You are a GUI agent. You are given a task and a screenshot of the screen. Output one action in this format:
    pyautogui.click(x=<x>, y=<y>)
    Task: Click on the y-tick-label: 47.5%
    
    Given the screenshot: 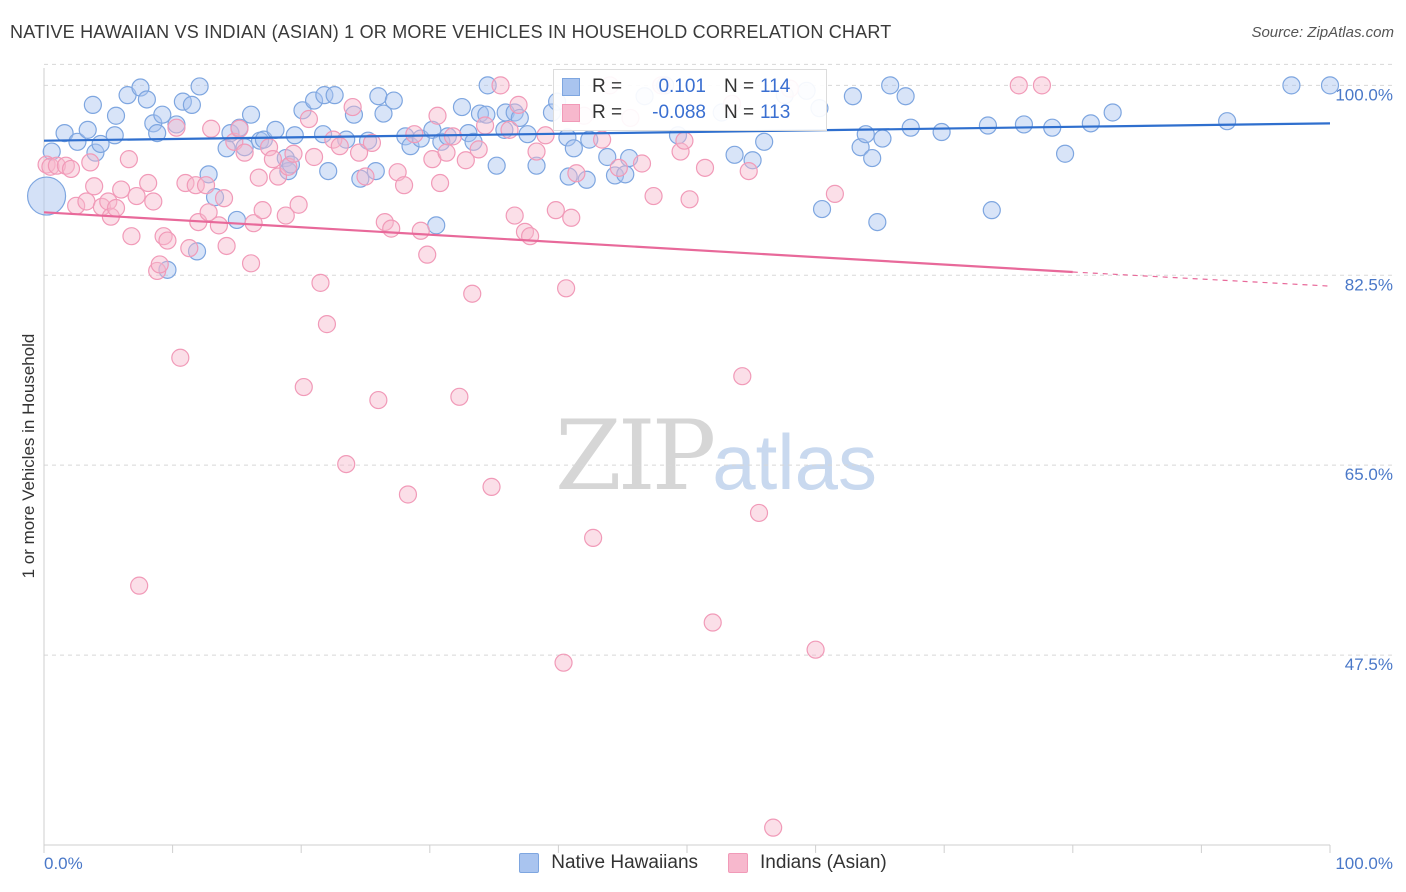 What is the action you would take?
    pyautogui.click(x=1369, y=664)
    